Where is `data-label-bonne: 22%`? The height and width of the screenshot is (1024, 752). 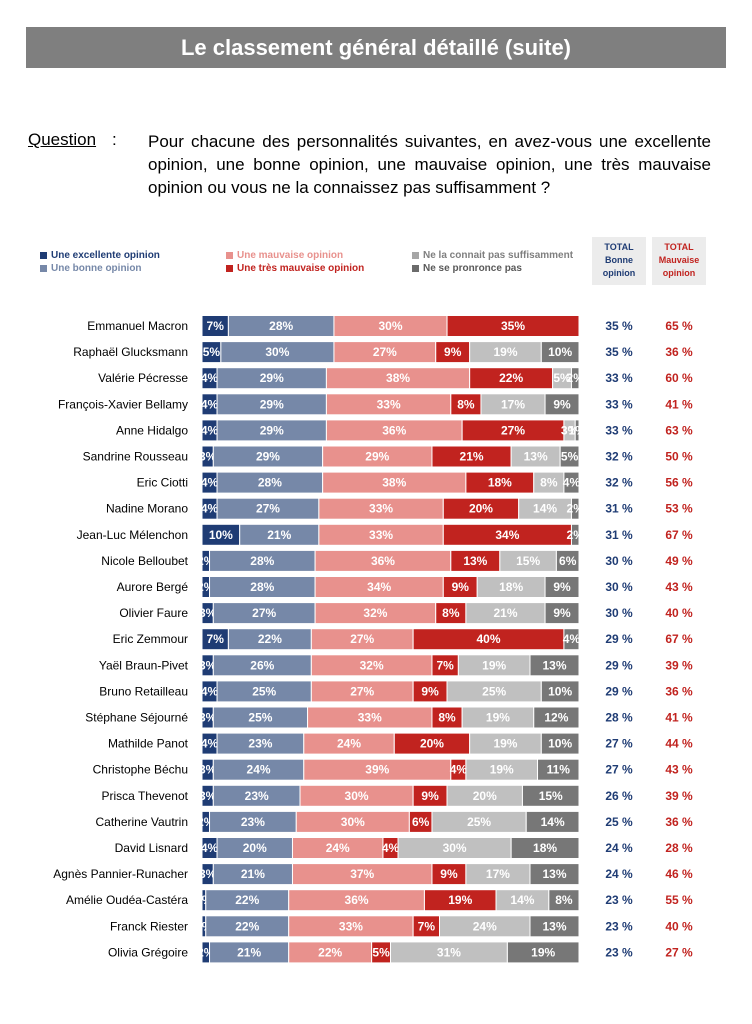
data-label-bonne: 22% is located at coordinates (270, 639).